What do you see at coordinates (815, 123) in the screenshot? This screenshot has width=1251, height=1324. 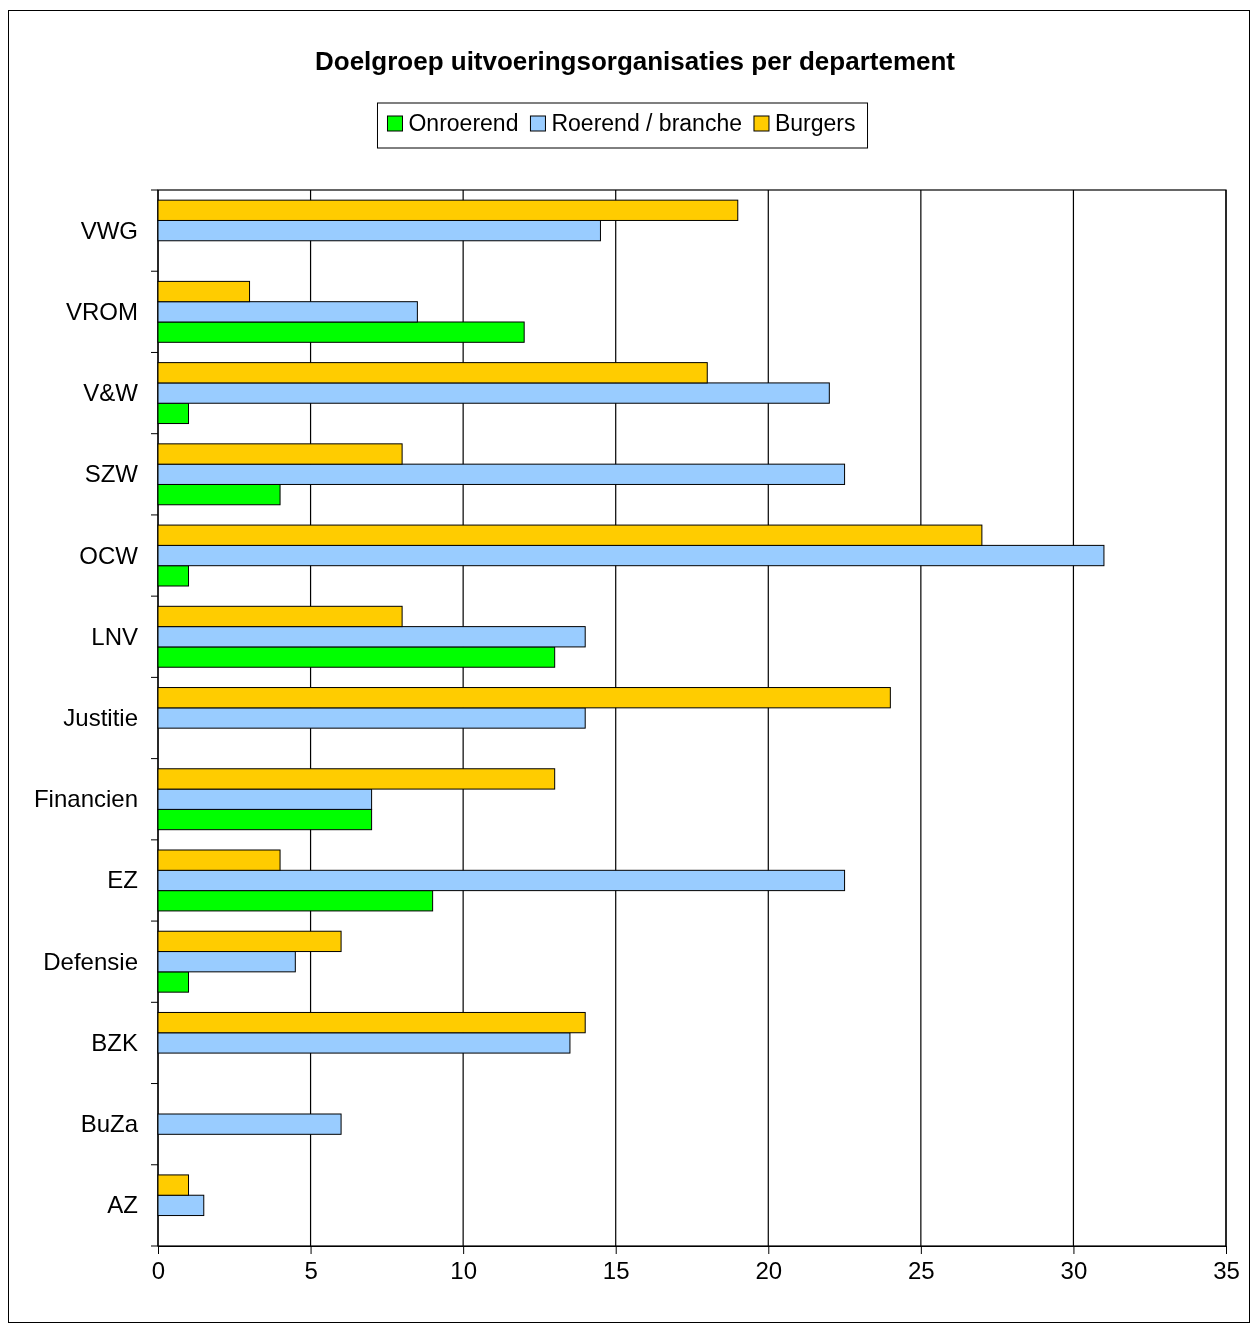 I see `legend-label: Burgers` at bounding box center [815, 123].